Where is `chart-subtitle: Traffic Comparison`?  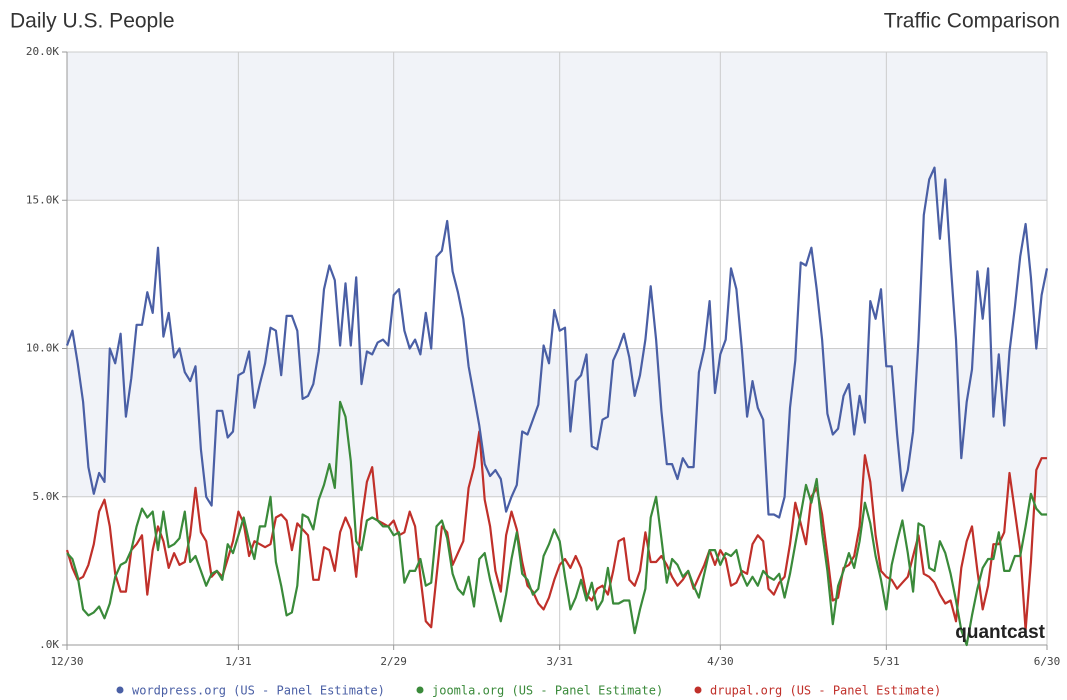 chart-subtitle: Traffic Comparison is located at coordinates (972, 21).